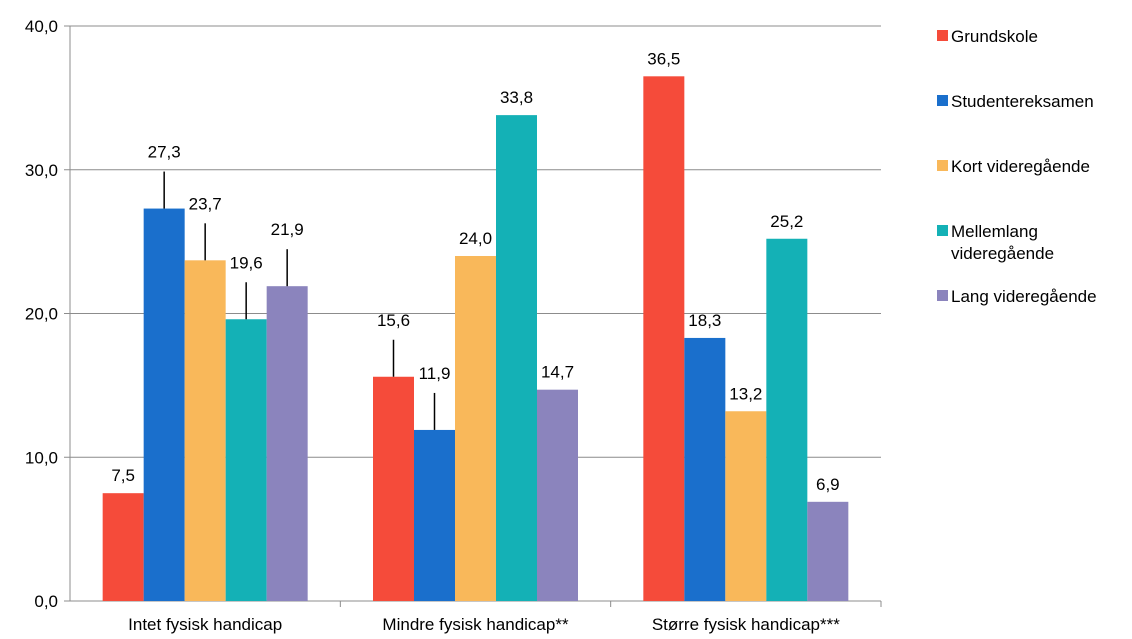 This screenshot has height=639, width=1132. I want to click on data-label: 27,3, so click(164, 152).